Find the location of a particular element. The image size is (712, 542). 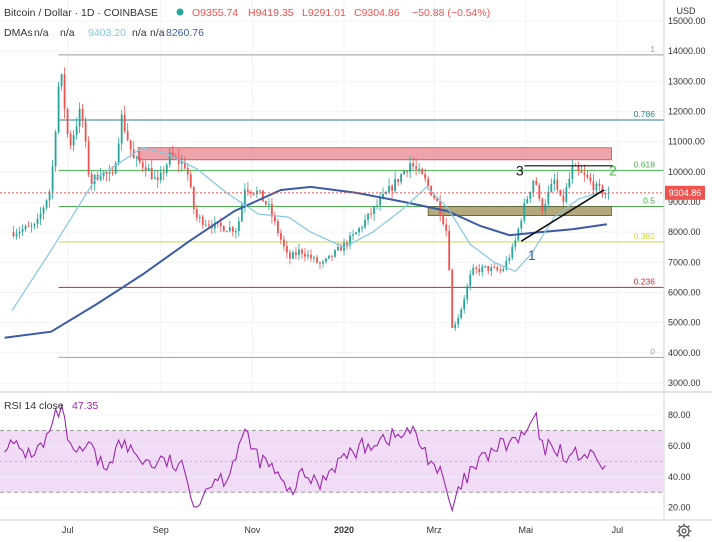

time-tick-label: Jul is located at coordinates (68, 530).